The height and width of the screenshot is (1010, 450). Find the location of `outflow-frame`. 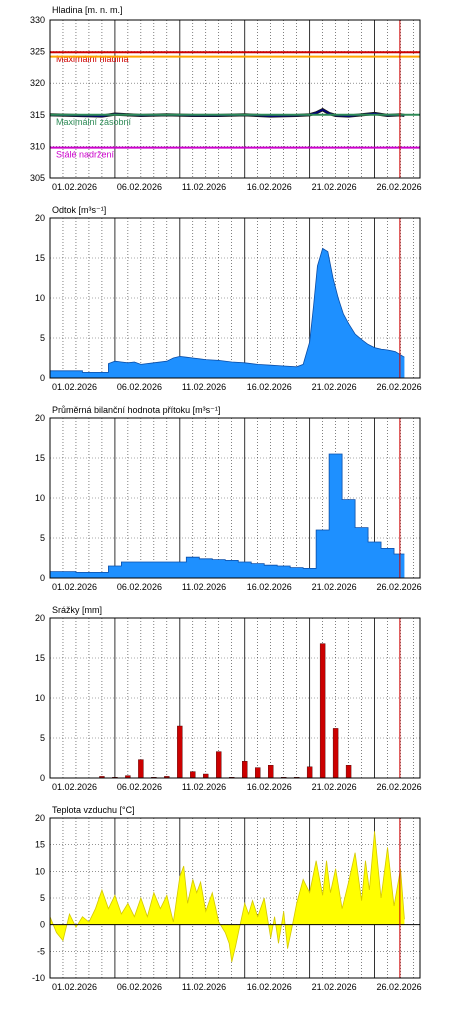

outflow-frame is located at coordinates (235, 298).